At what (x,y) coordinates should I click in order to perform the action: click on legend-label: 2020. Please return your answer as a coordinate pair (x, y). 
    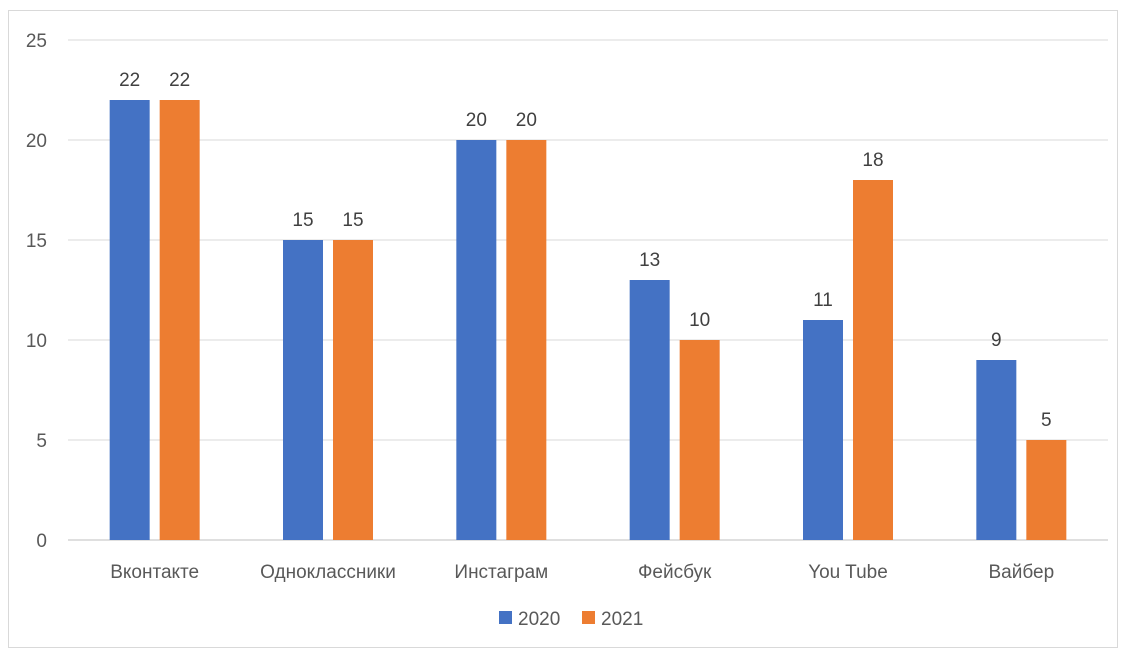
    Looking at the image, I should click on (539, 619).